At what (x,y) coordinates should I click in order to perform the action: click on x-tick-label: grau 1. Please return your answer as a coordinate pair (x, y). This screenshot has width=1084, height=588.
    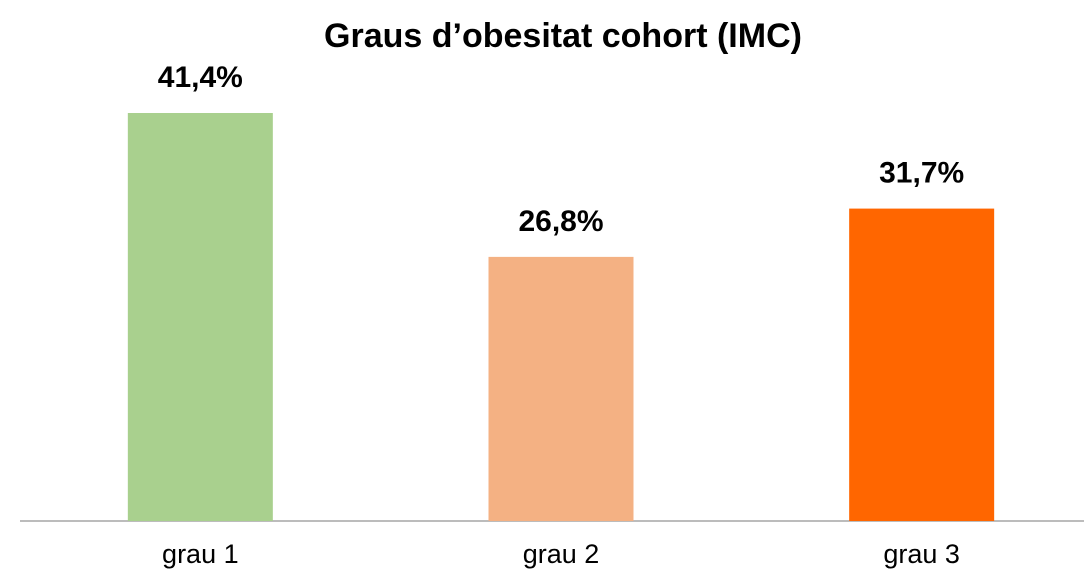
    Looking at the image, I should click on (200, 554).